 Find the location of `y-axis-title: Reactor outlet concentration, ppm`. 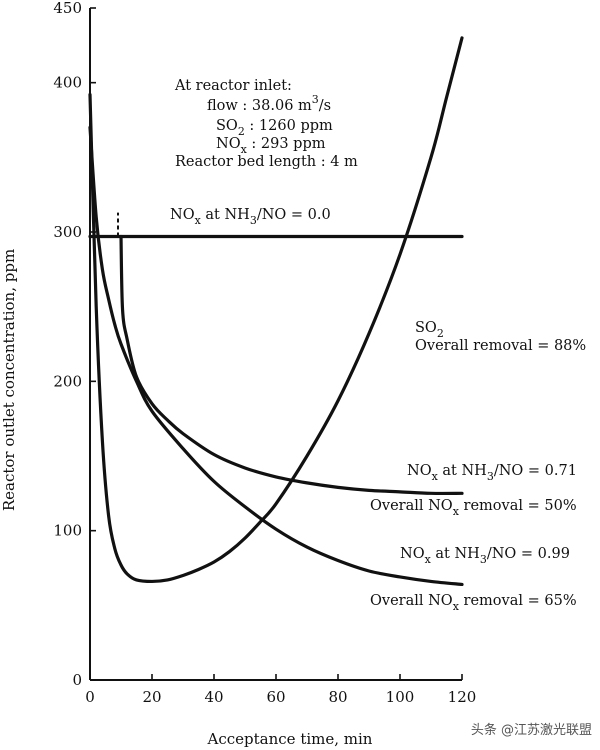

y-axis-title: Reactor outlet concentration, ppm is located at coordinates (9, 380).